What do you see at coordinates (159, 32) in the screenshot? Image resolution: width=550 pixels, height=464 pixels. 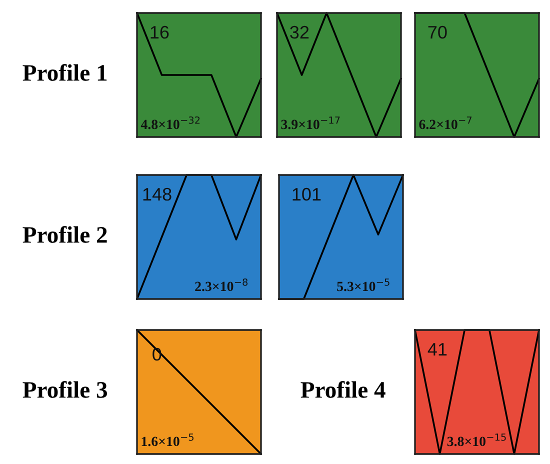 I see `annotation: 16` at bounding box center [159, 32].